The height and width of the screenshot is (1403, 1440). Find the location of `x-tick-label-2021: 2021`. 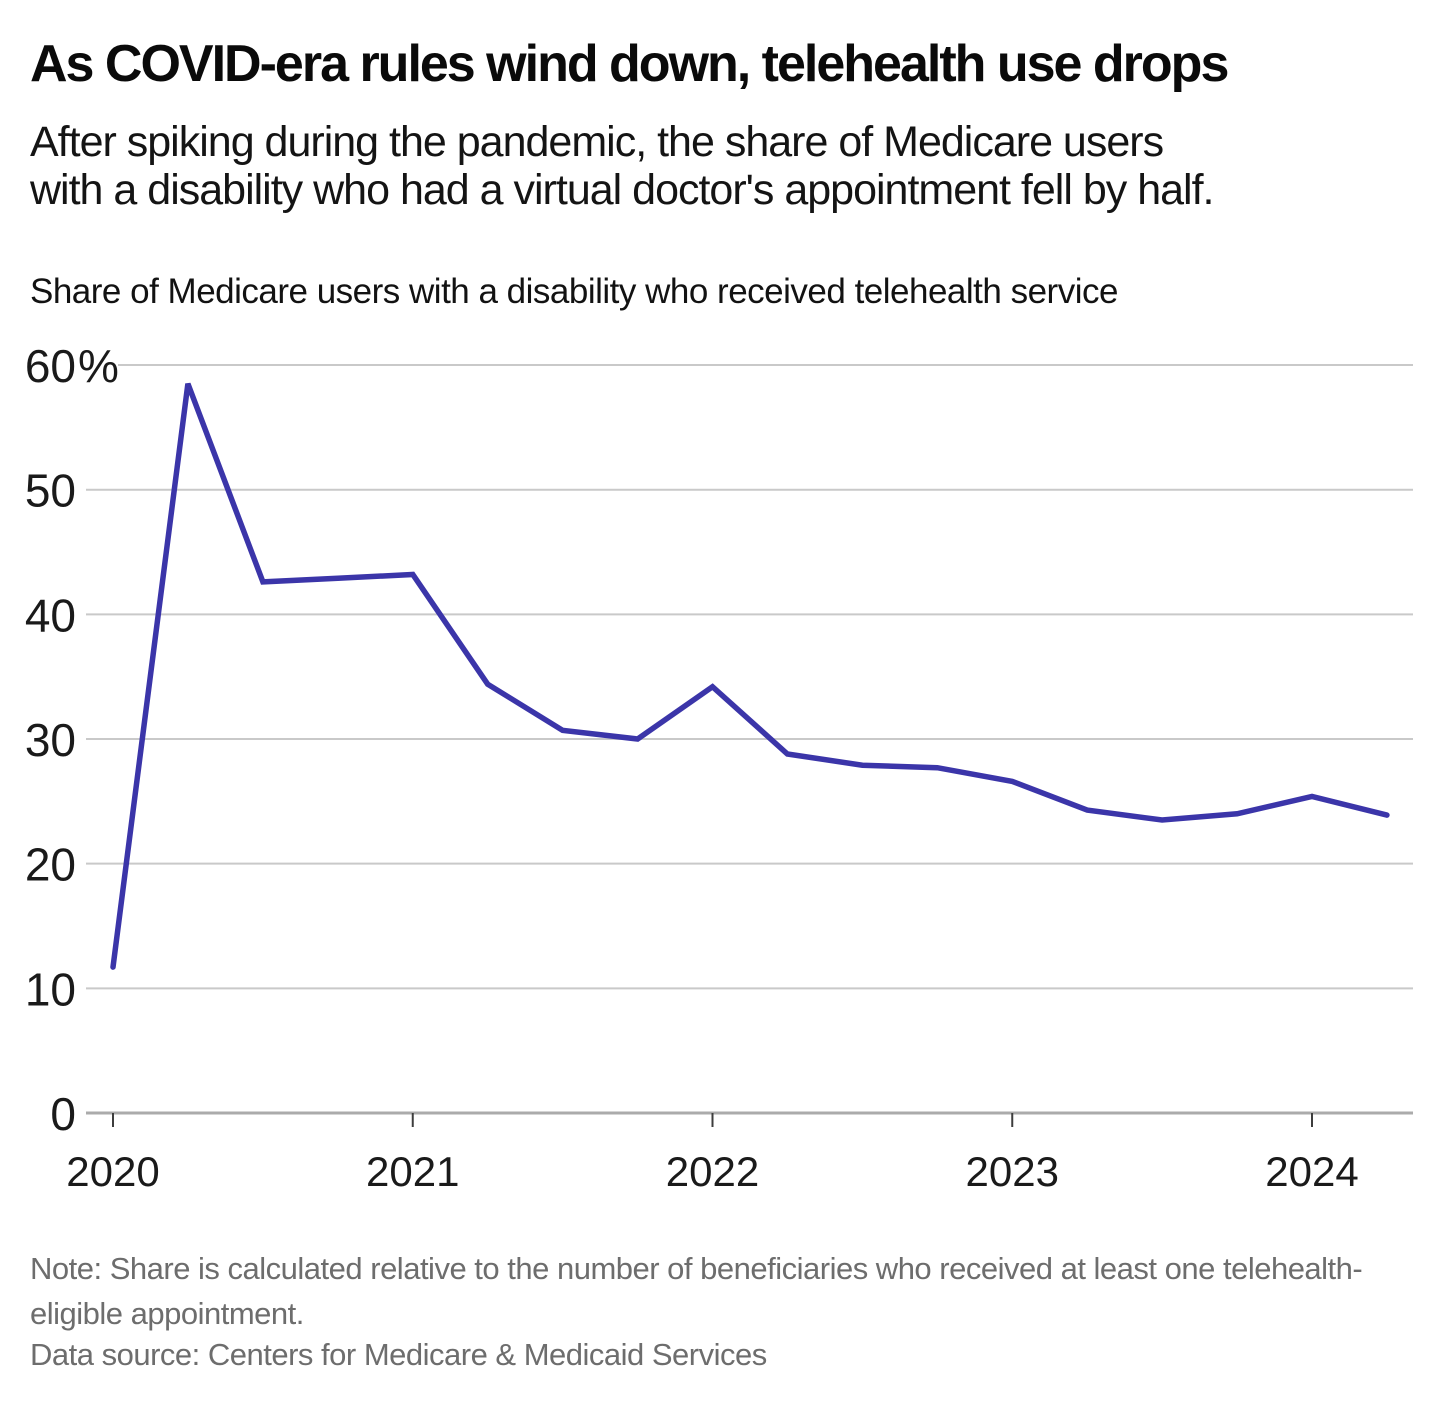

x-tick-label-2021: 2021 is located at coordinates (412, 1171).